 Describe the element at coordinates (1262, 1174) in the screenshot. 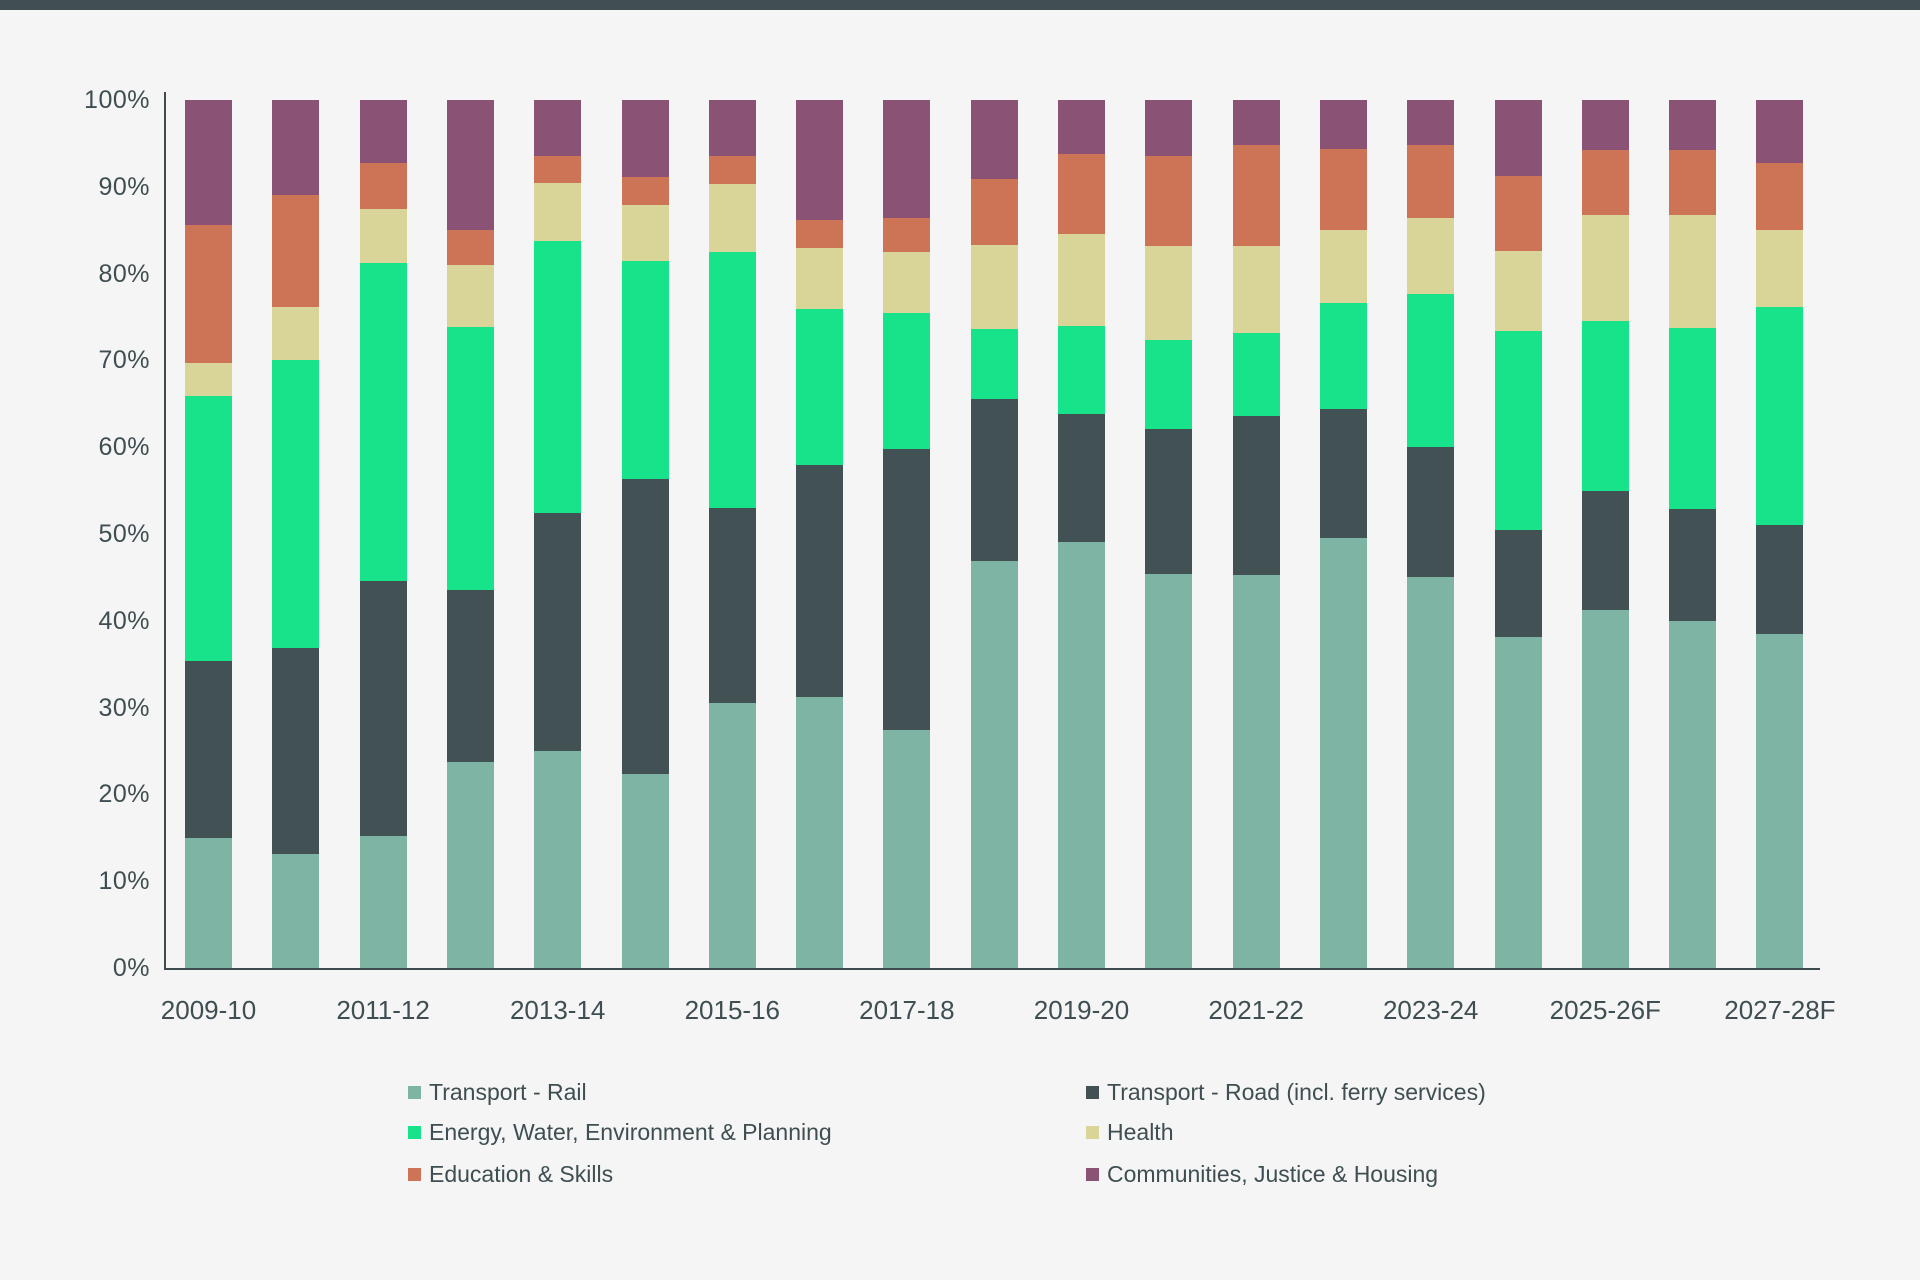

I see `legend-item: Communities, Justice & Housing` at that location.